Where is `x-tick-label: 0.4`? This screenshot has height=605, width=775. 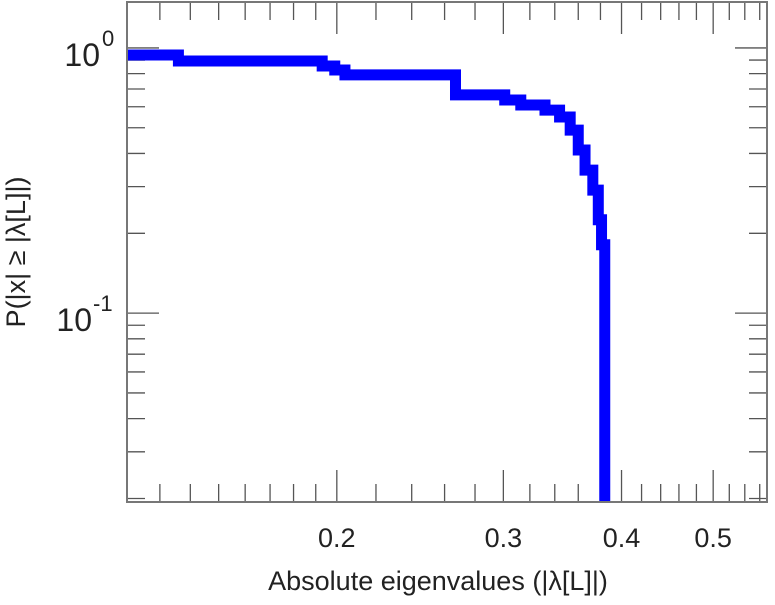
x-tick-label: 0.4 is located at coordinates (622, 538).